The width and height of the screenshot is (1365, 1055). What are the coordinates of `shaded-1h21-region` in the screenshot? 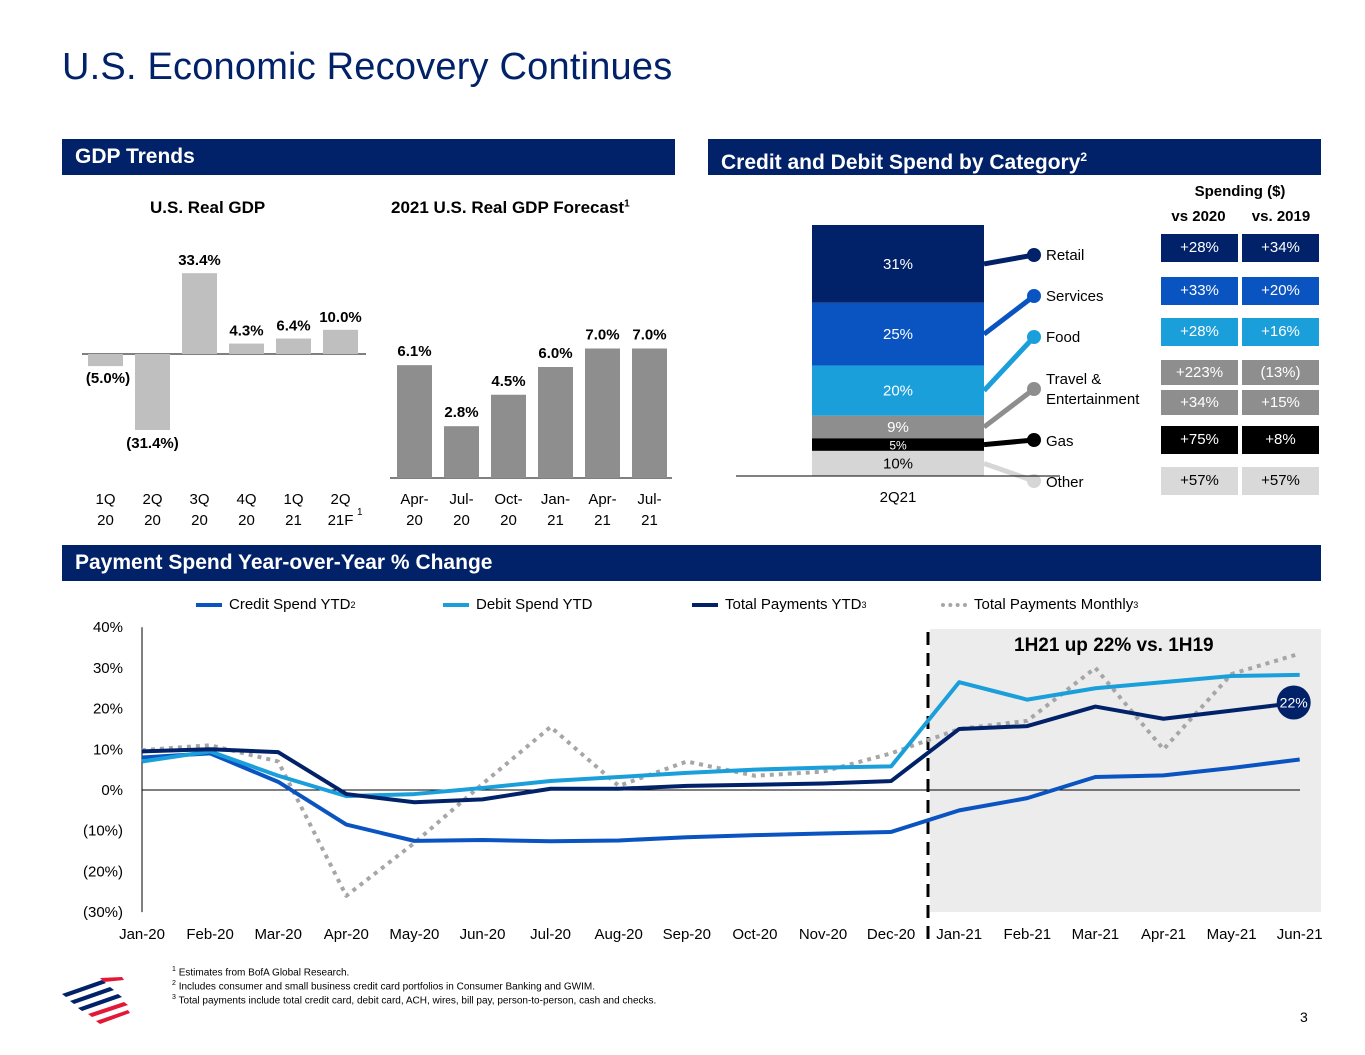 It's located at (1125, 770).